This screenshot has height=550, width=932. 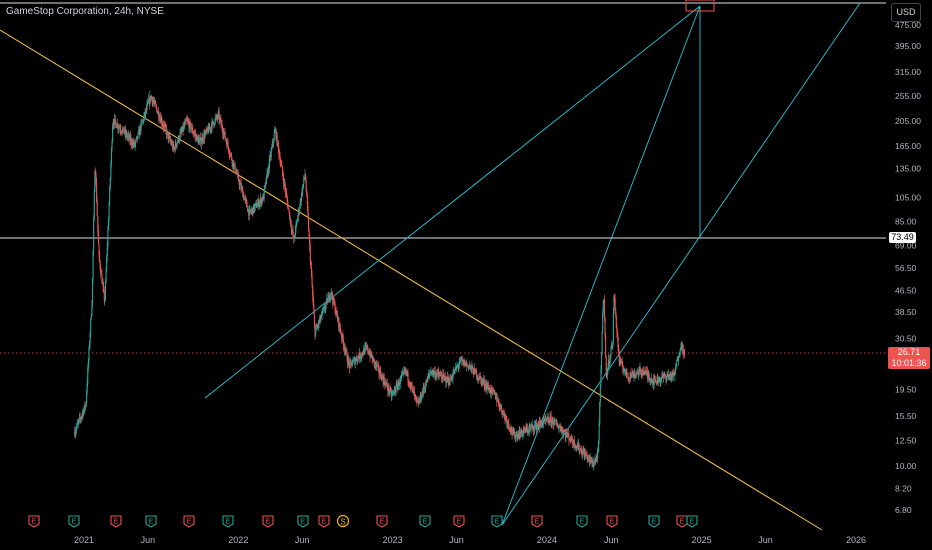 What do you see at coordinates (906, 416) in the screenshot?
I see `price-tick-label: 15.50` at bounding box center [906, 416].